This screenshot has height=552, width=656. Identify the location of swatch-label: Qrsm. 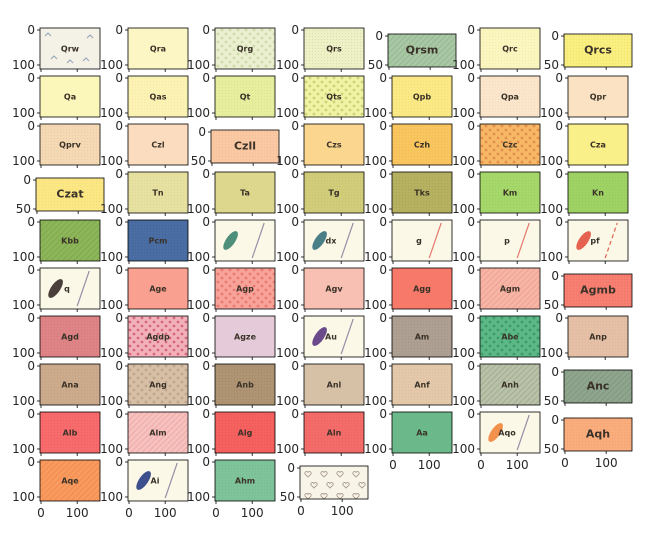
(422, 50).